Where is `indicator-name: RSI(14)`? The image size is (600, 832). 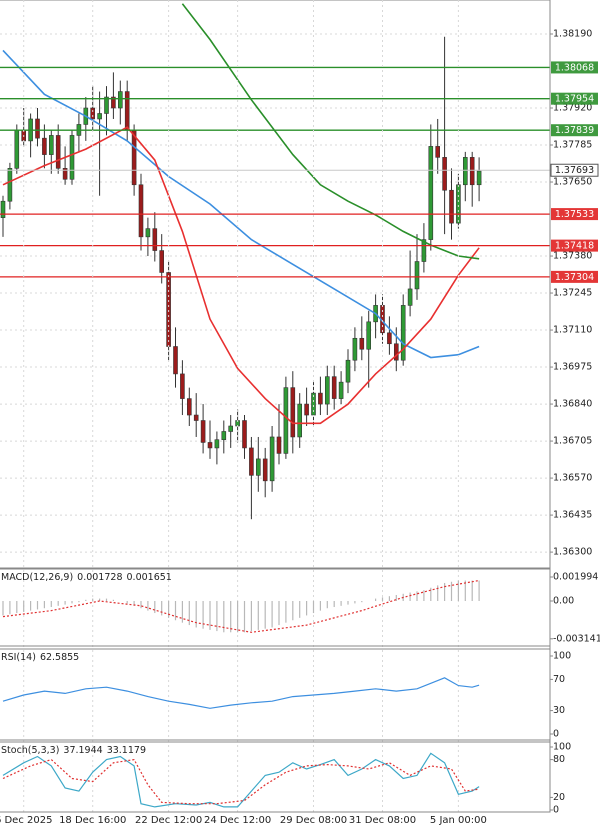
indicator-name: RSI(14) is located at coordinates (18, 657).